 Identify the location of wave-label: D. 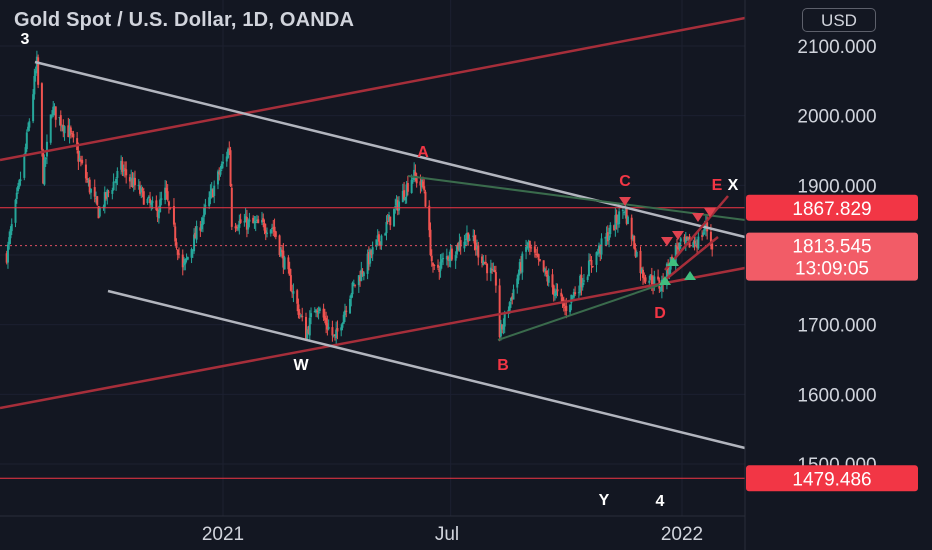
(660, 313).